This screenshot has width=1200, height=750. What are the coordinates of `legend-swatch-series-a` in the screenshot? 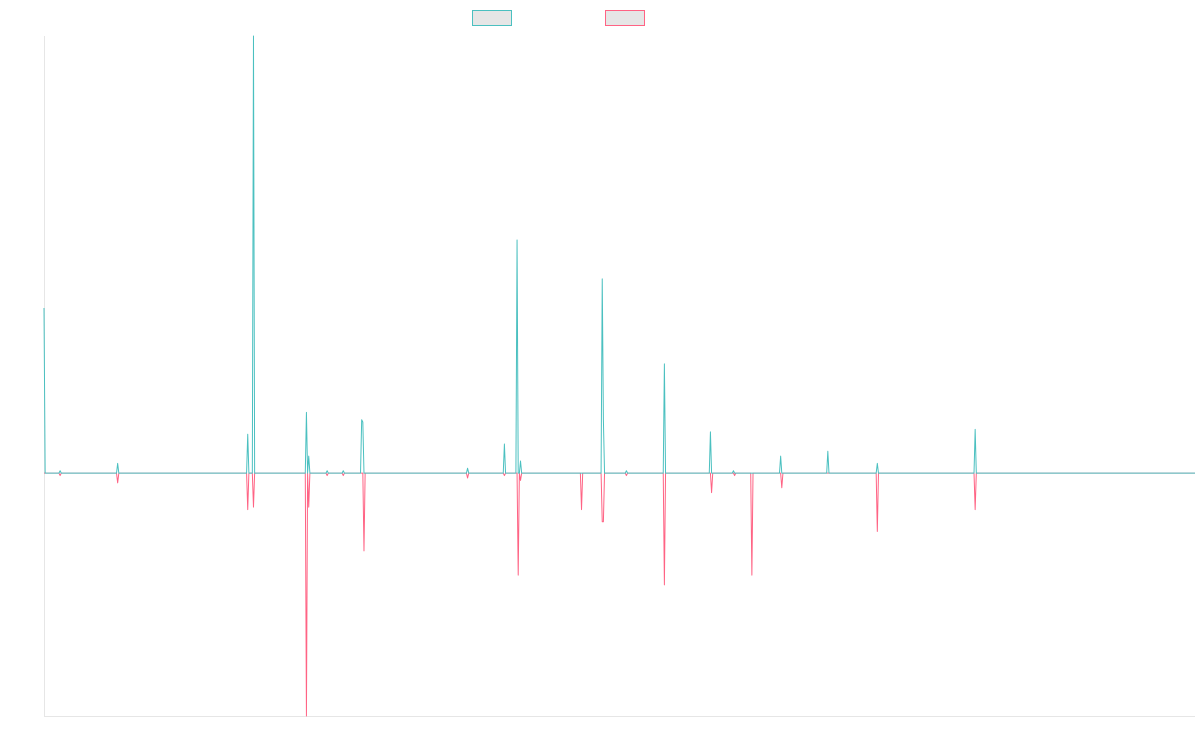 It's located at (492, 18).